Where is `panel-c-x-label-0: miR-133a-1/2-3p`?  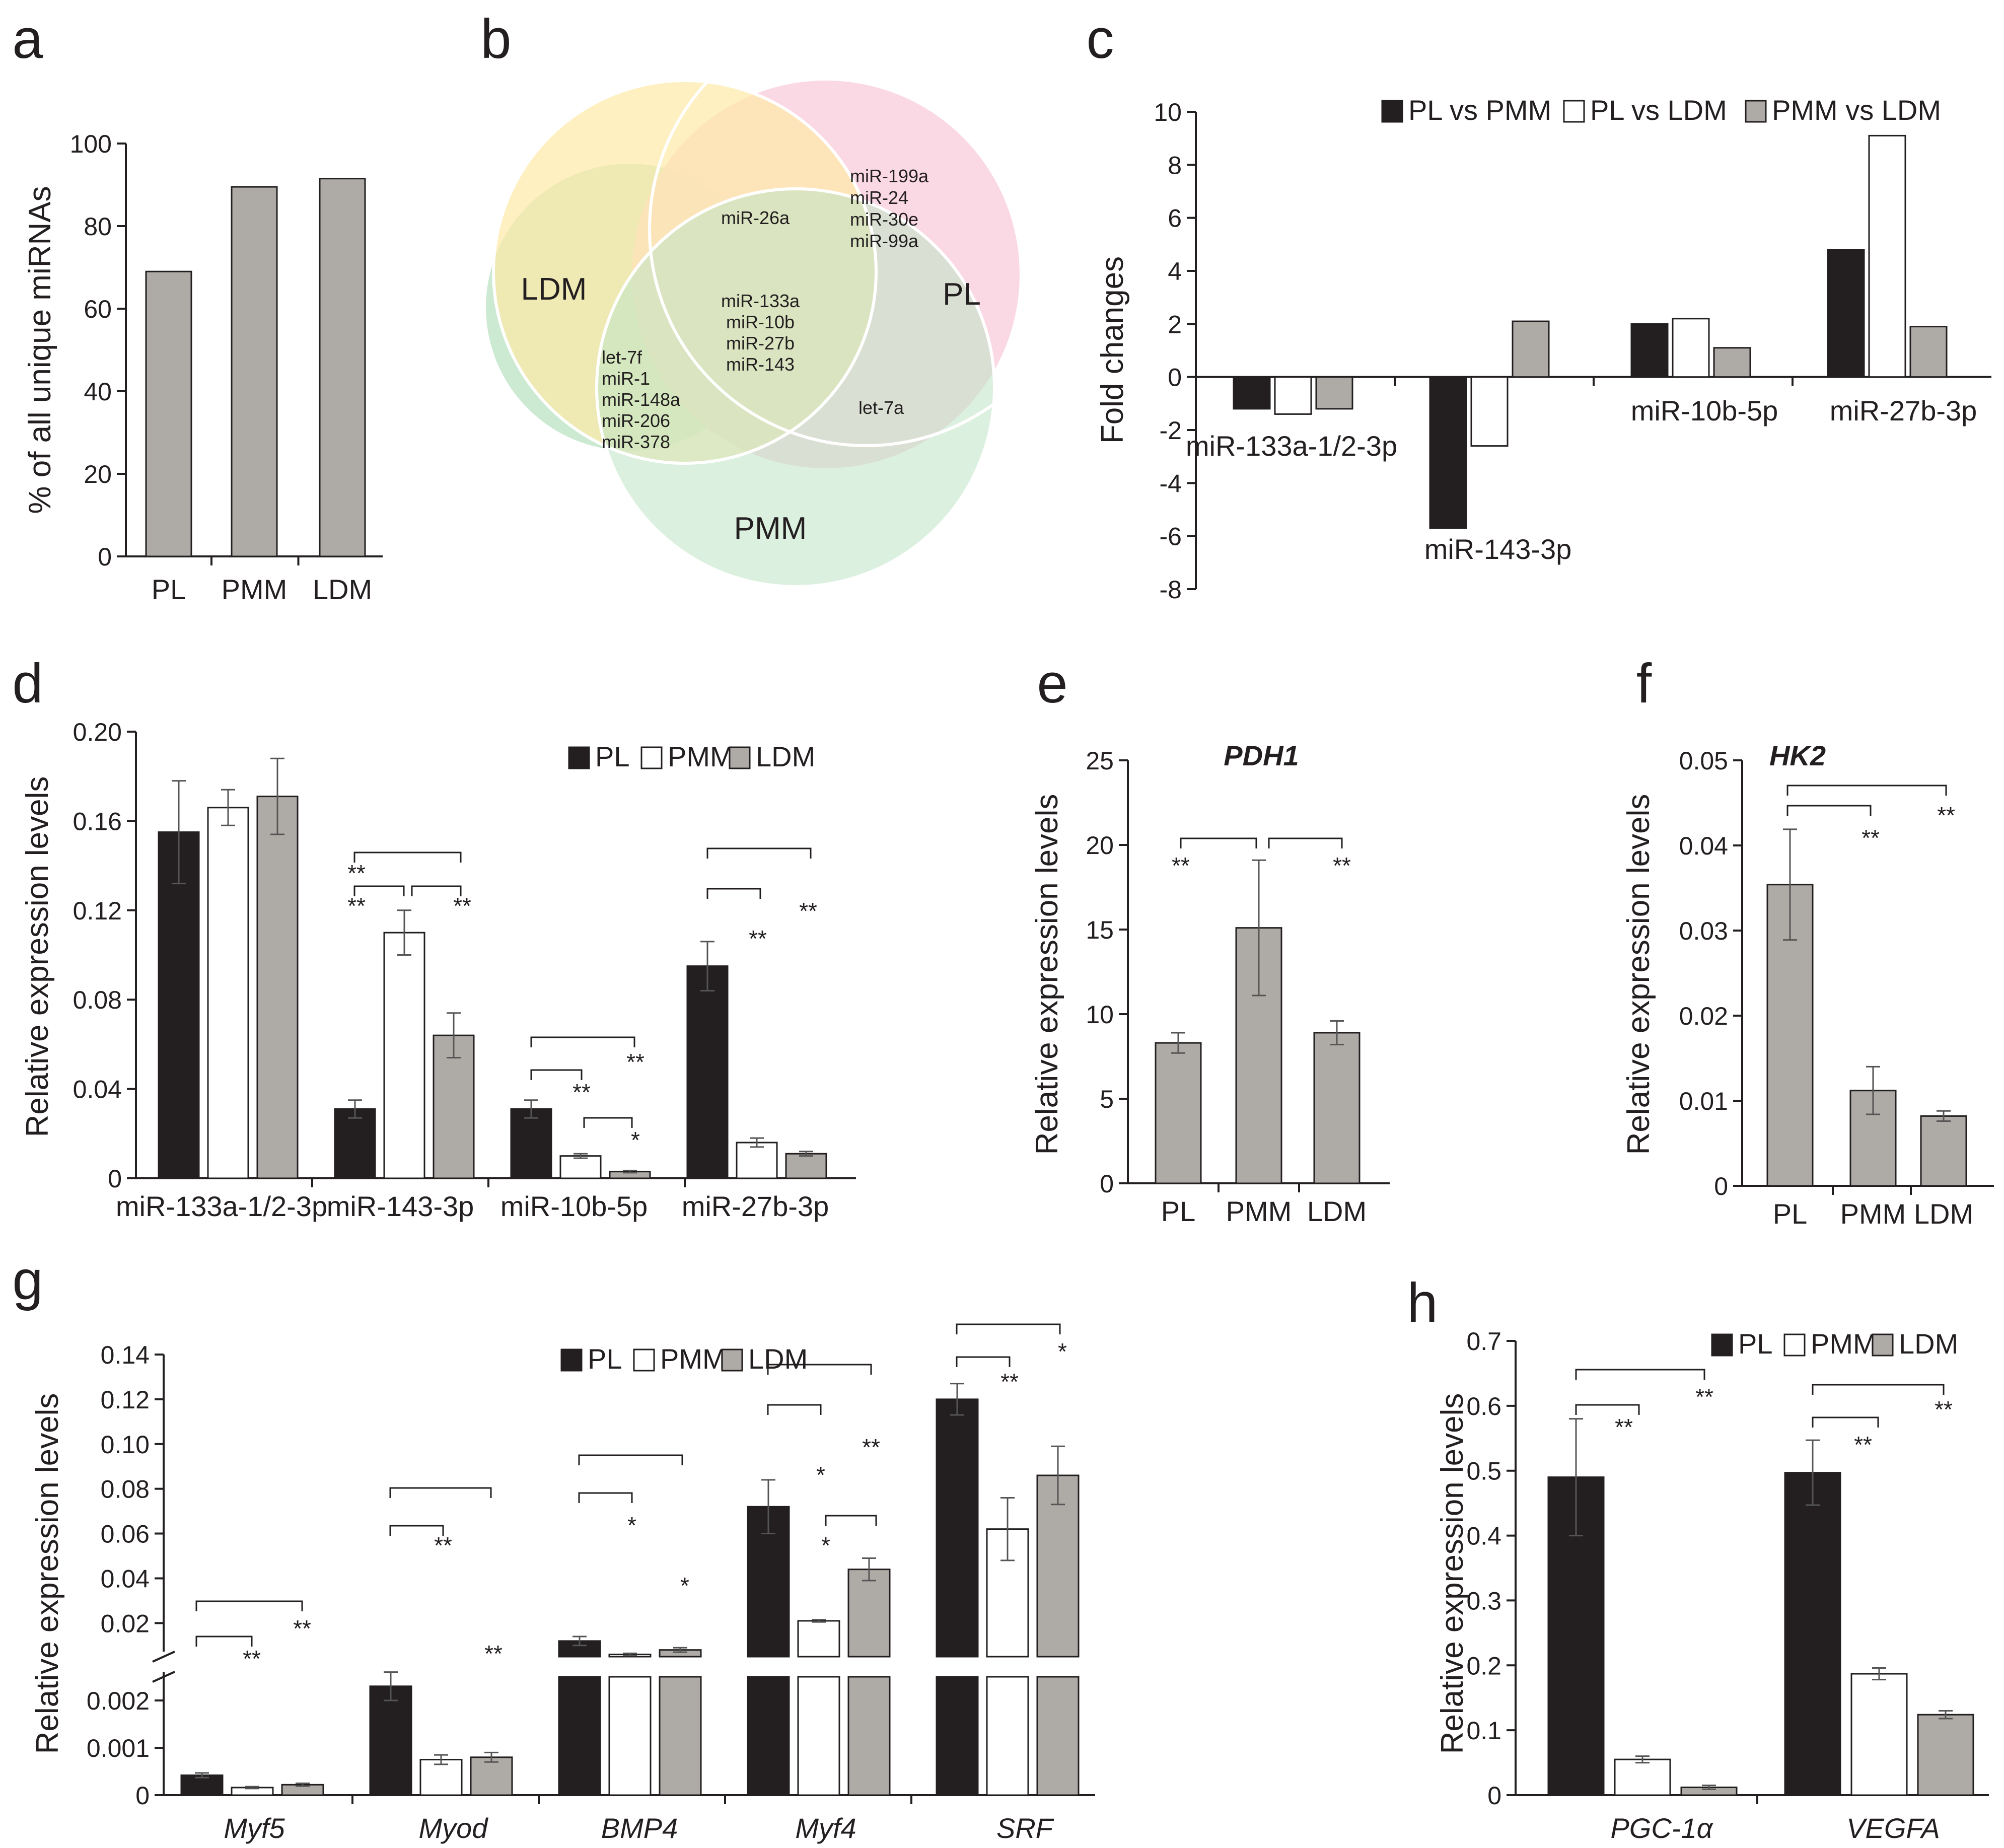
panel-c-x-label-0: miR-133a-1/2-3p is located at coordinates (1291, 446).